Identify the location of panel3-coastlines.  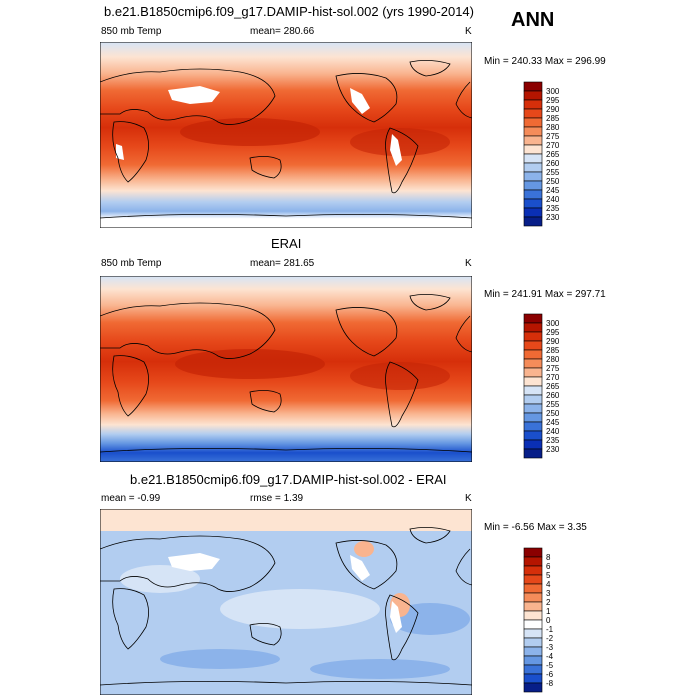
(286, 606).